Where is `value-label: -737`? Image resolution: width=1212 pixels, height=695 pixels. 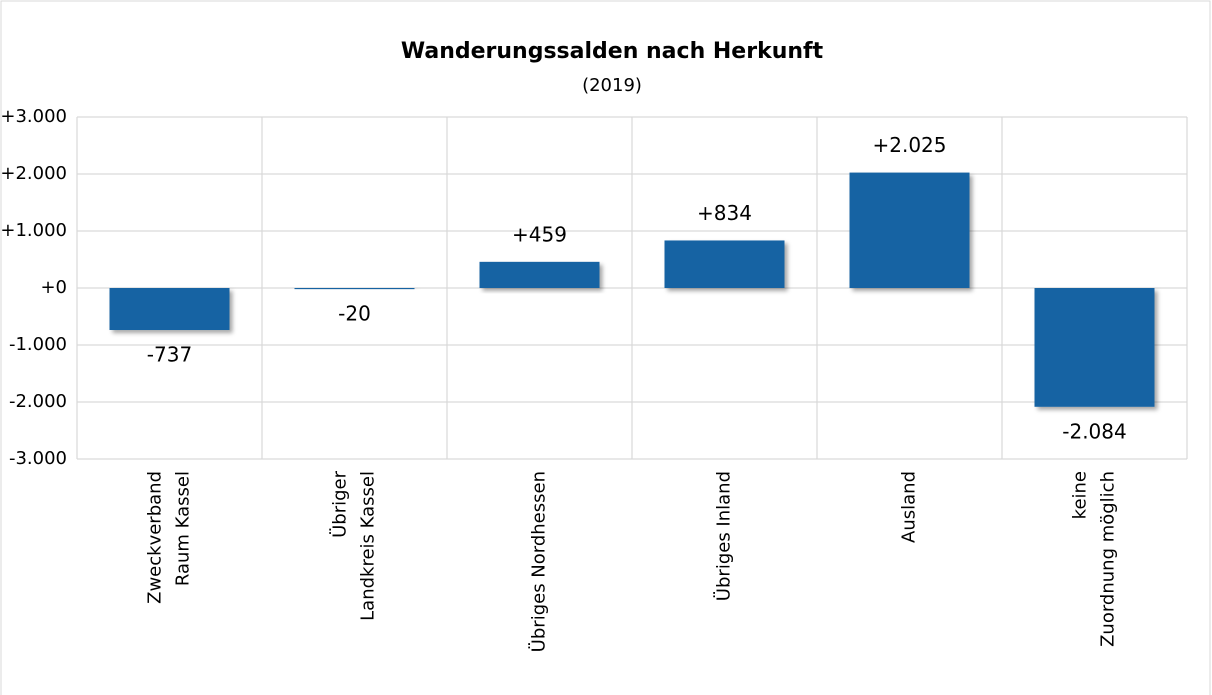 value-label: -737 is located at coordinates (169, 355).